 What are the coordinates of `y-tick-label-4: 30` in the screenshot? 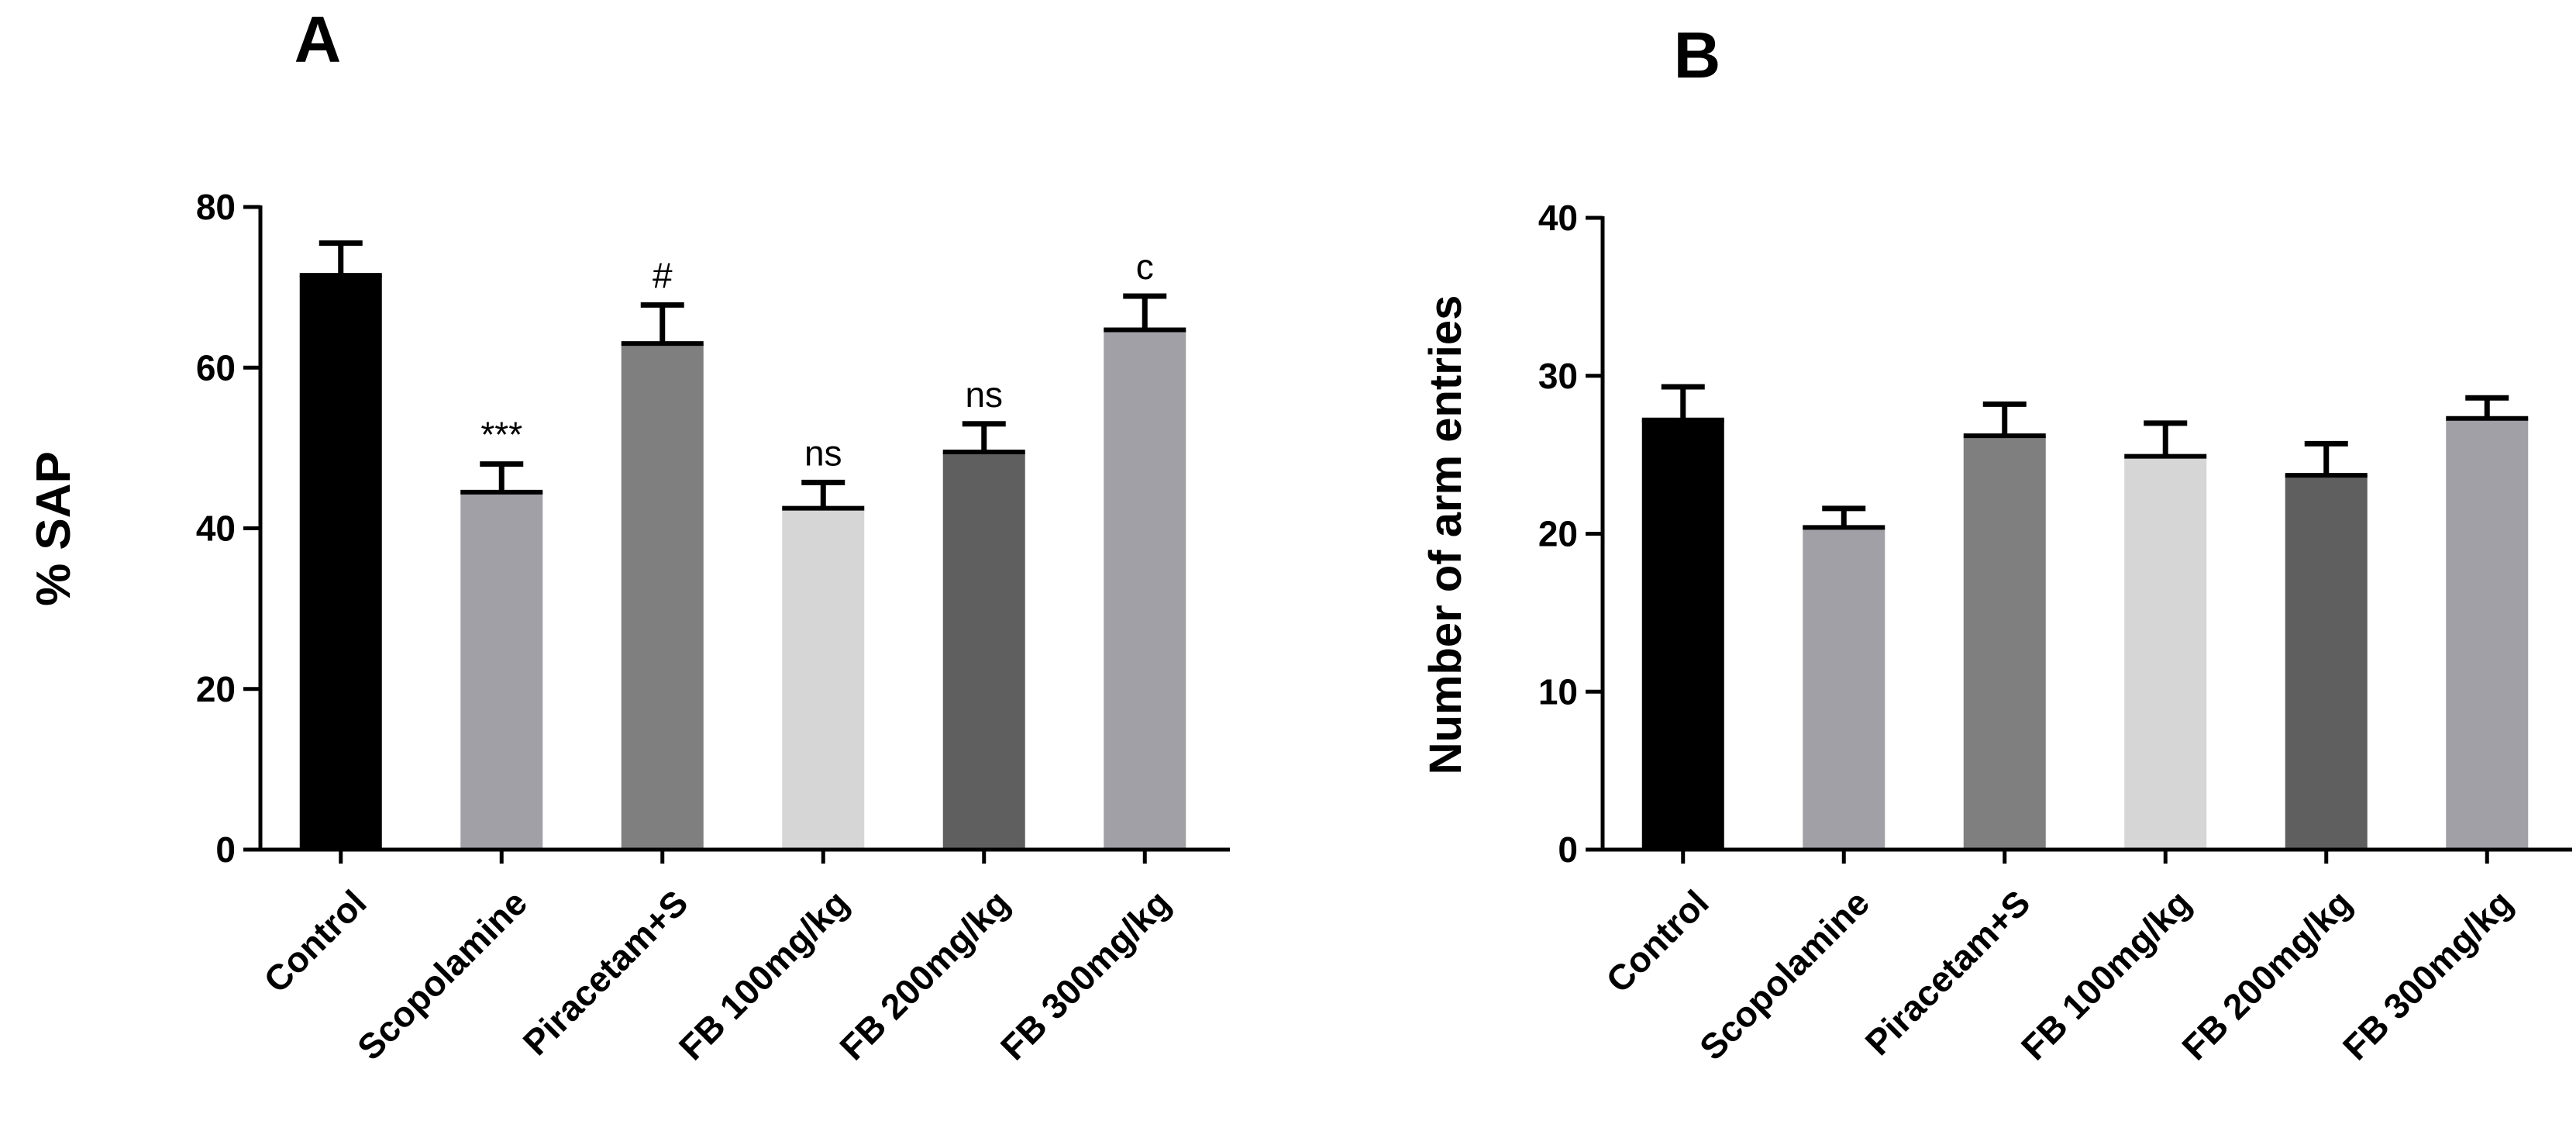 It's located at (1558, 376).